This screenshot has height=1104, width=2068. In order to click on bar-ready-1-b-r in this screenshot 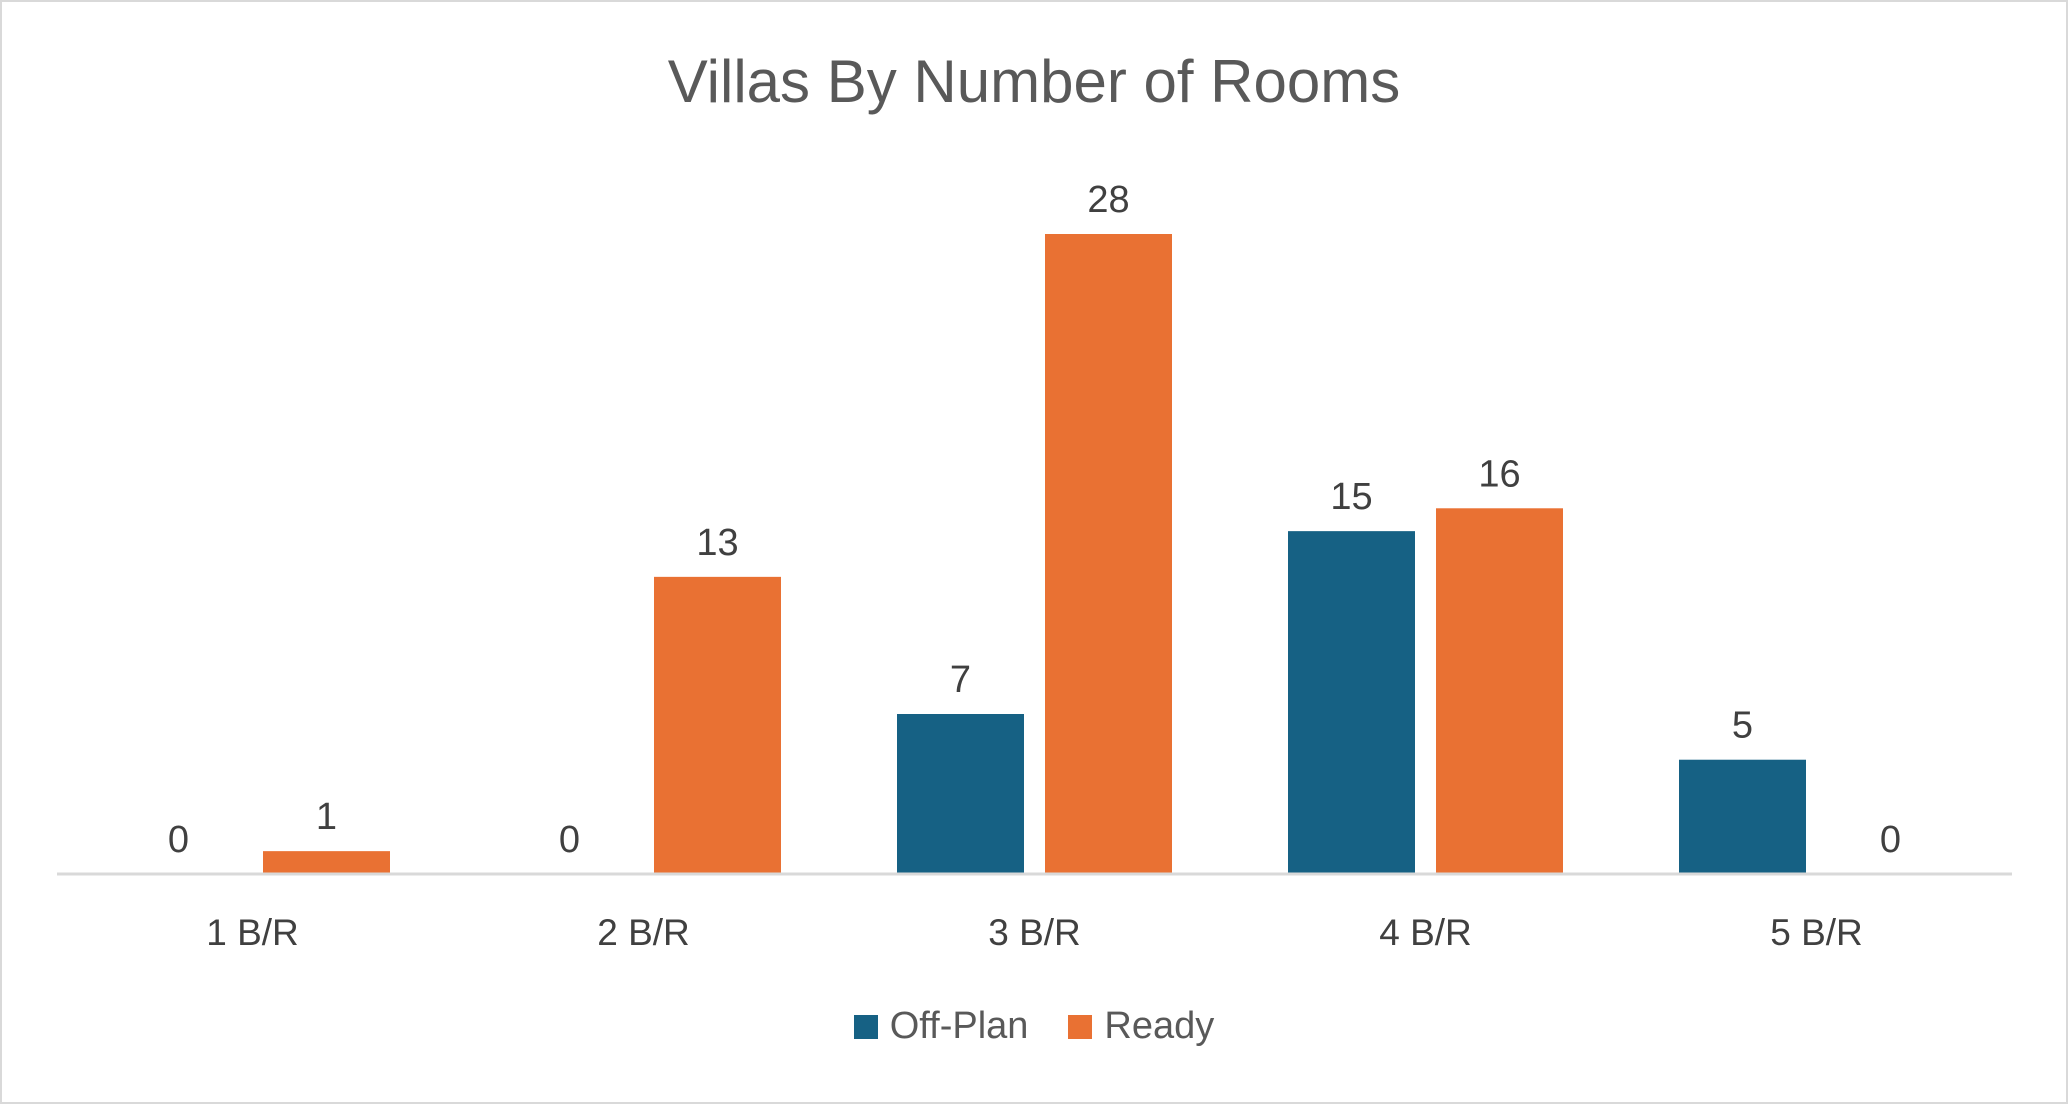, I will do `click(326, 862)`.